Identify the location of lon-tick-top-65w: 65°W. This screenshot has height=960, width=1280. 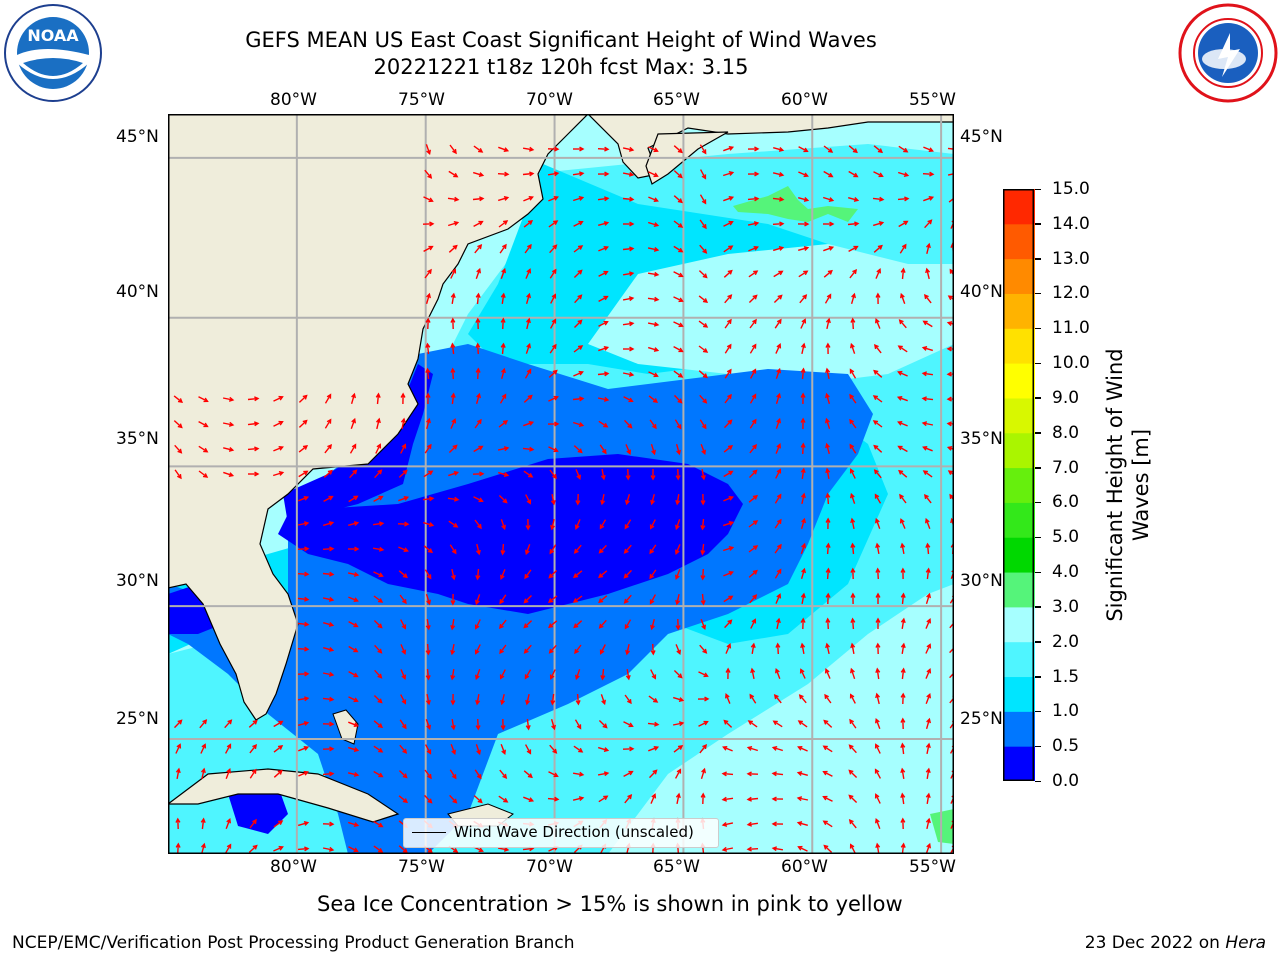
(676, 100).